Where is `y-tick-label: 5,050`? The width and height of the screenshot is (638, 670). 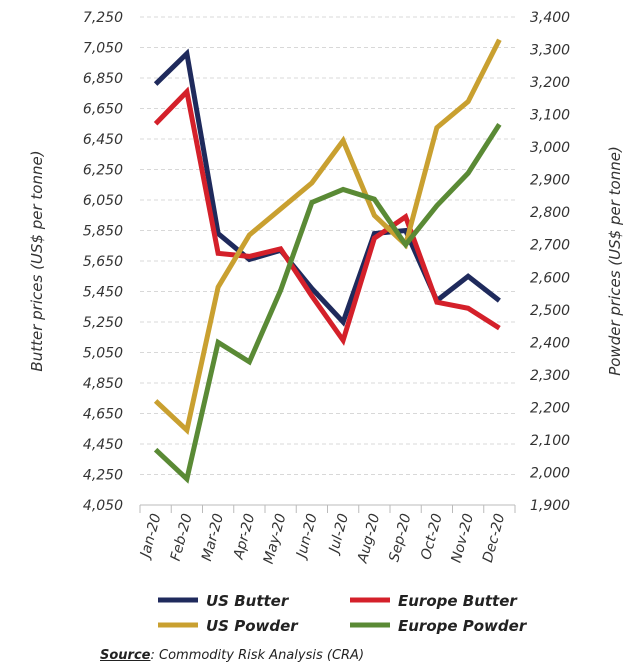
y-tick-label: 5,050 is located at coordinates (103, 354).